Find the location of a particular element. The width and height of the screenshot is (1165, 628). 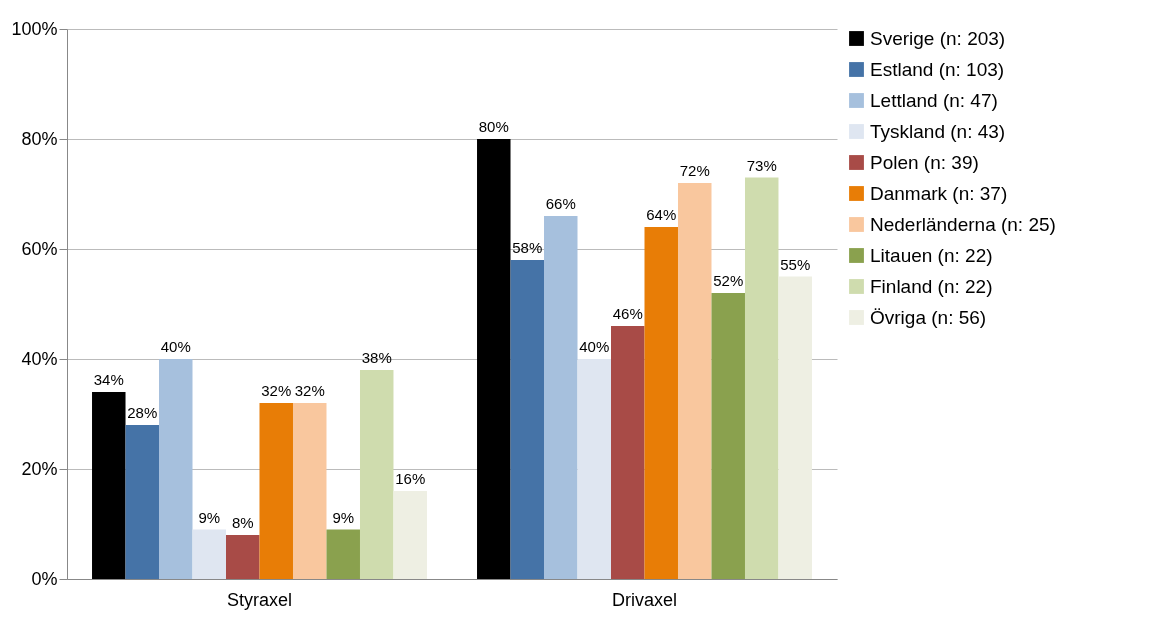

y-tick-label: 20% is located at coordinates (39, 468).